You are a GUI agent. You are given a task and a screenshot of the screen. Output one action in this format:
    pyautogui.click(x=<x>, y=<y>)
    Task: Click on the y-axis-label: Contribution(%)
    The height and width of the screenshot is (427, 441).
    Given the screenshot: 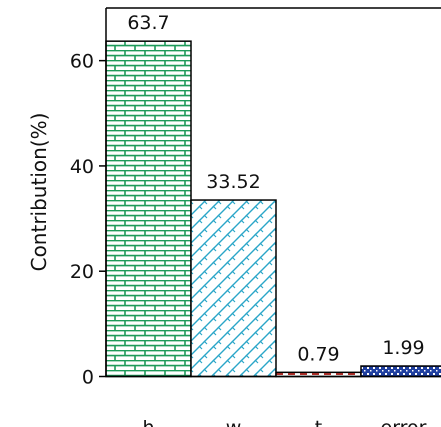 What is the action you would take?
    pyautogui.click(x=39, y=192)
    